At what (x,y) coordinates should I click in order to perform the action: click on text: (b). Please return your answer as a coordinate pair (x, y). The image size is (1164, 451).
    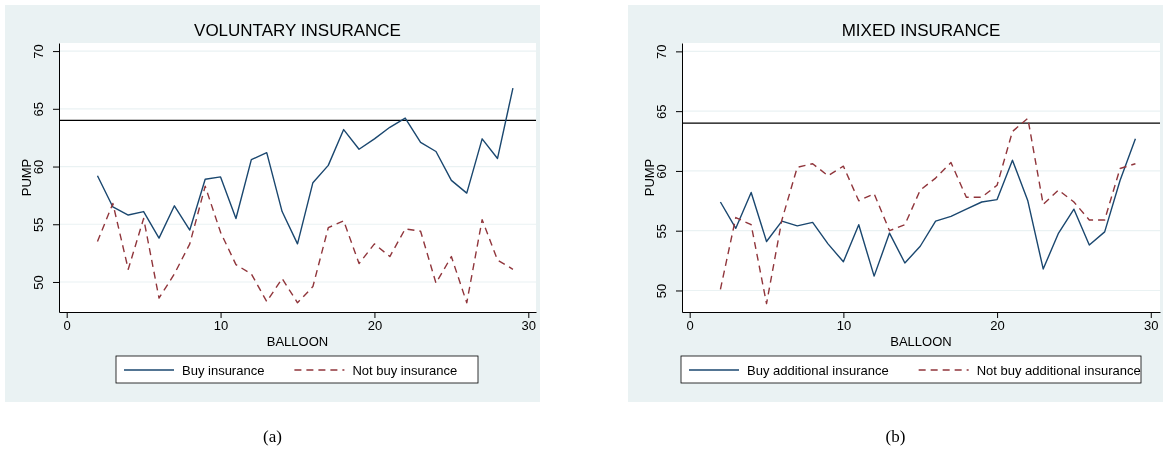
    Looking at the image, I should click on (895, 436).